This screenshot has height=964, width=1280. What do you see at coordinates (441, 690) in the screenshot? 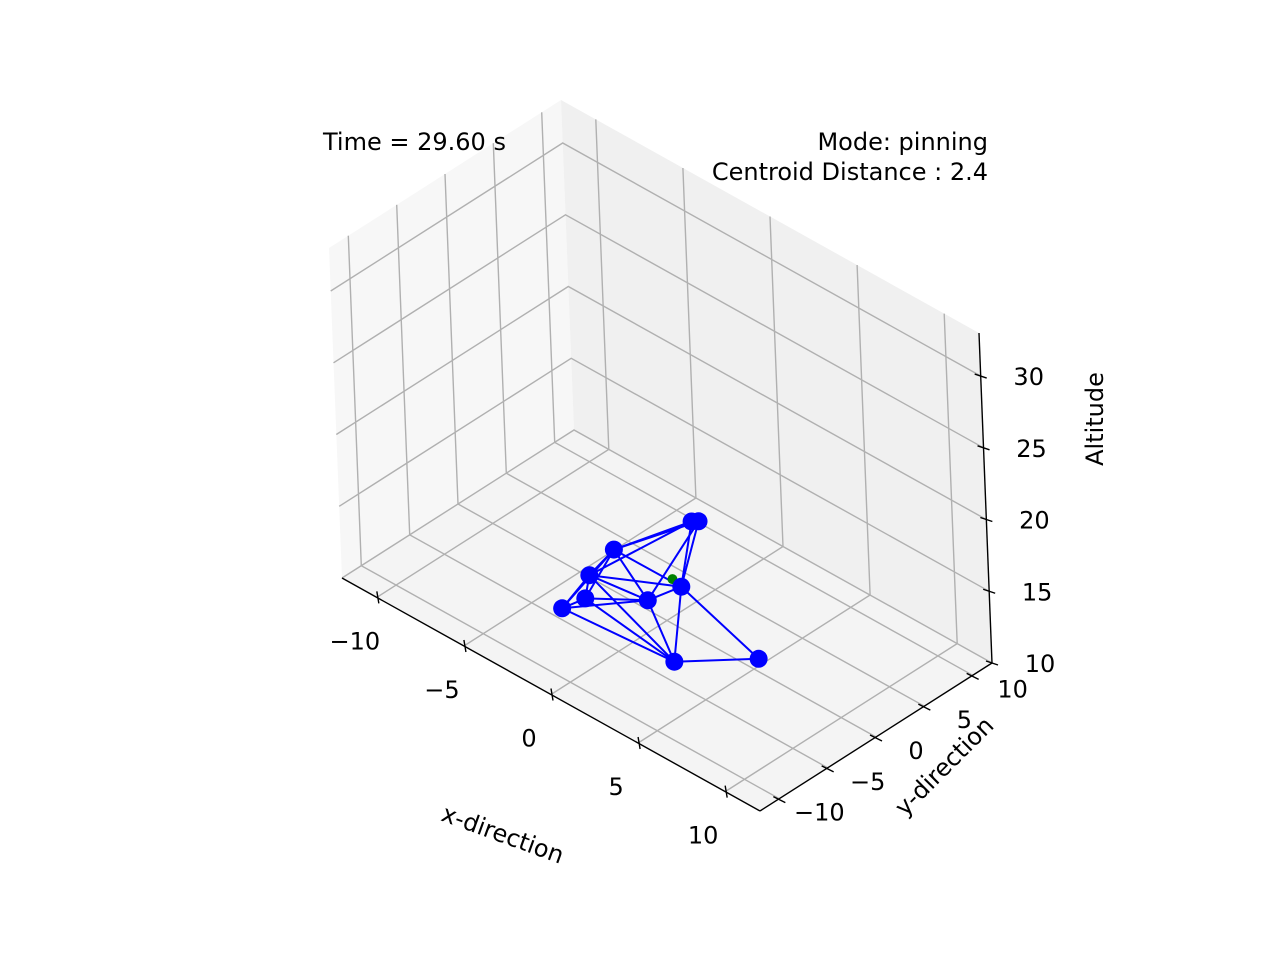
I see `x-tick-label: −5` at bounding box center [441, 690].